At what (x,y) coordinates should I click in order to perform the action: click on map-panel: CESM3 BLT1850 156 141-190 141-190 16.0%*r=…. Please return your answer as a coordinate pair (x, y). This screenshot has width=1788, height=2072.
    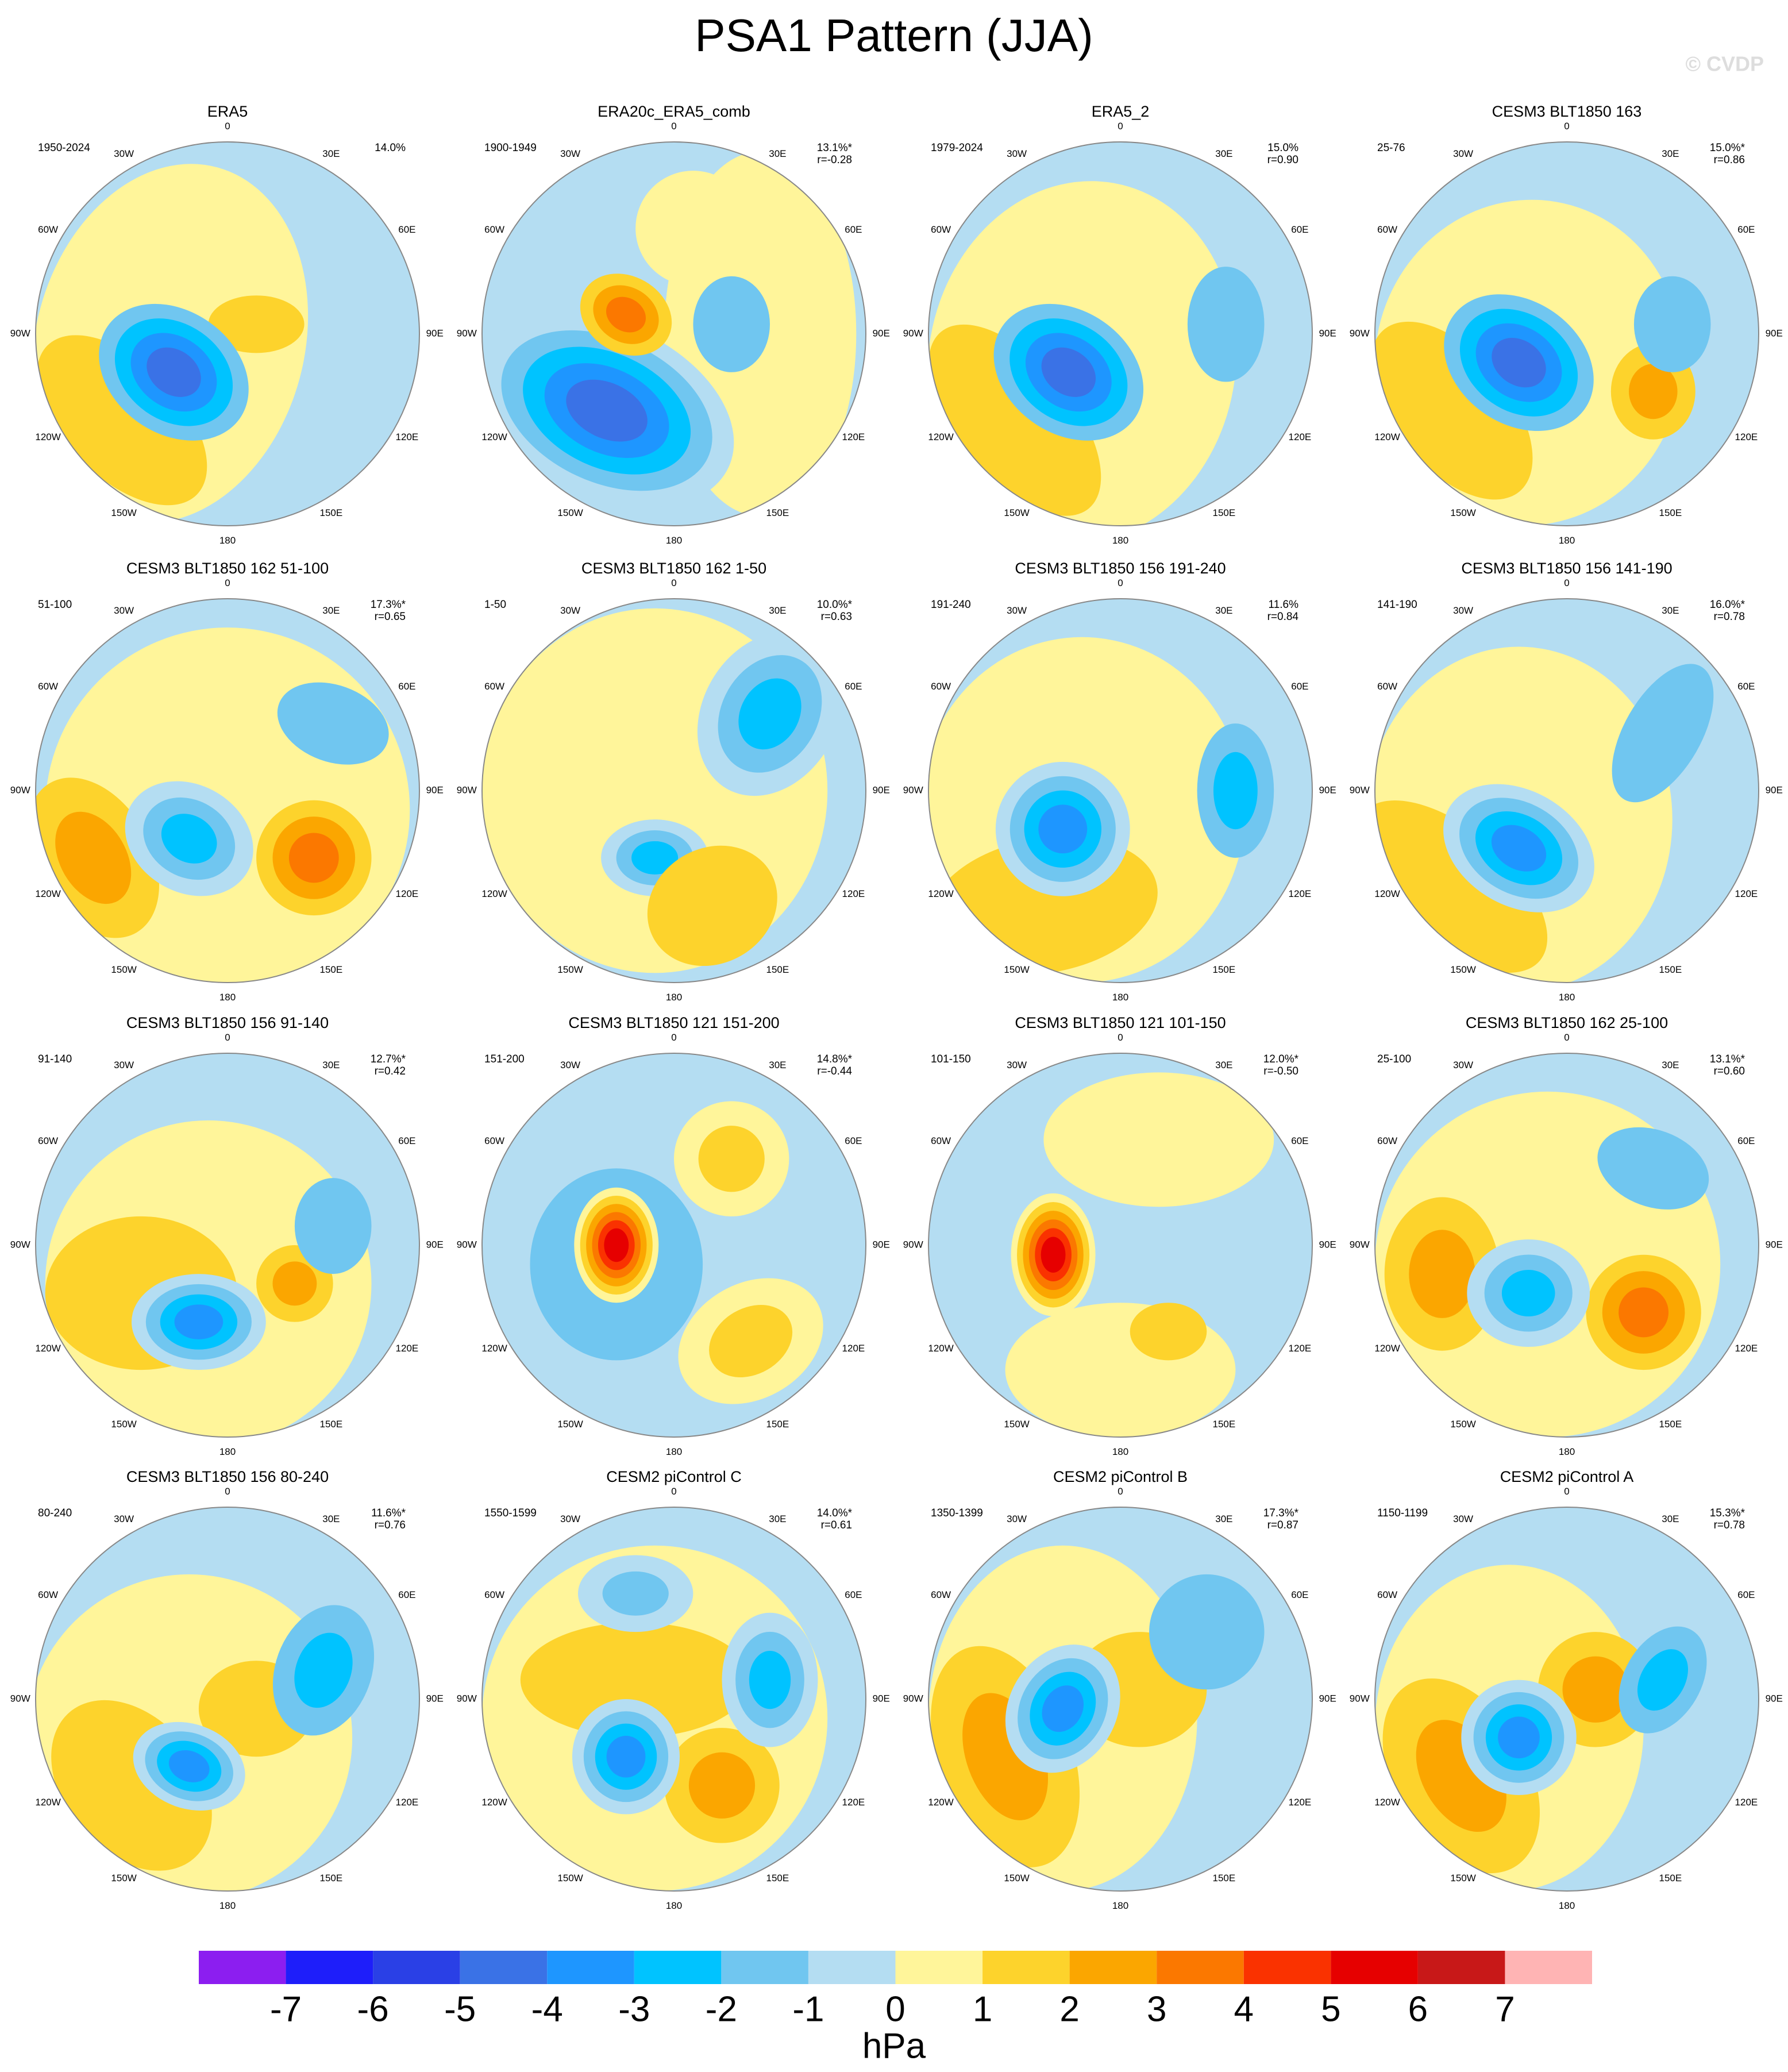
    Looking at the image, I should click on (1566, 781).